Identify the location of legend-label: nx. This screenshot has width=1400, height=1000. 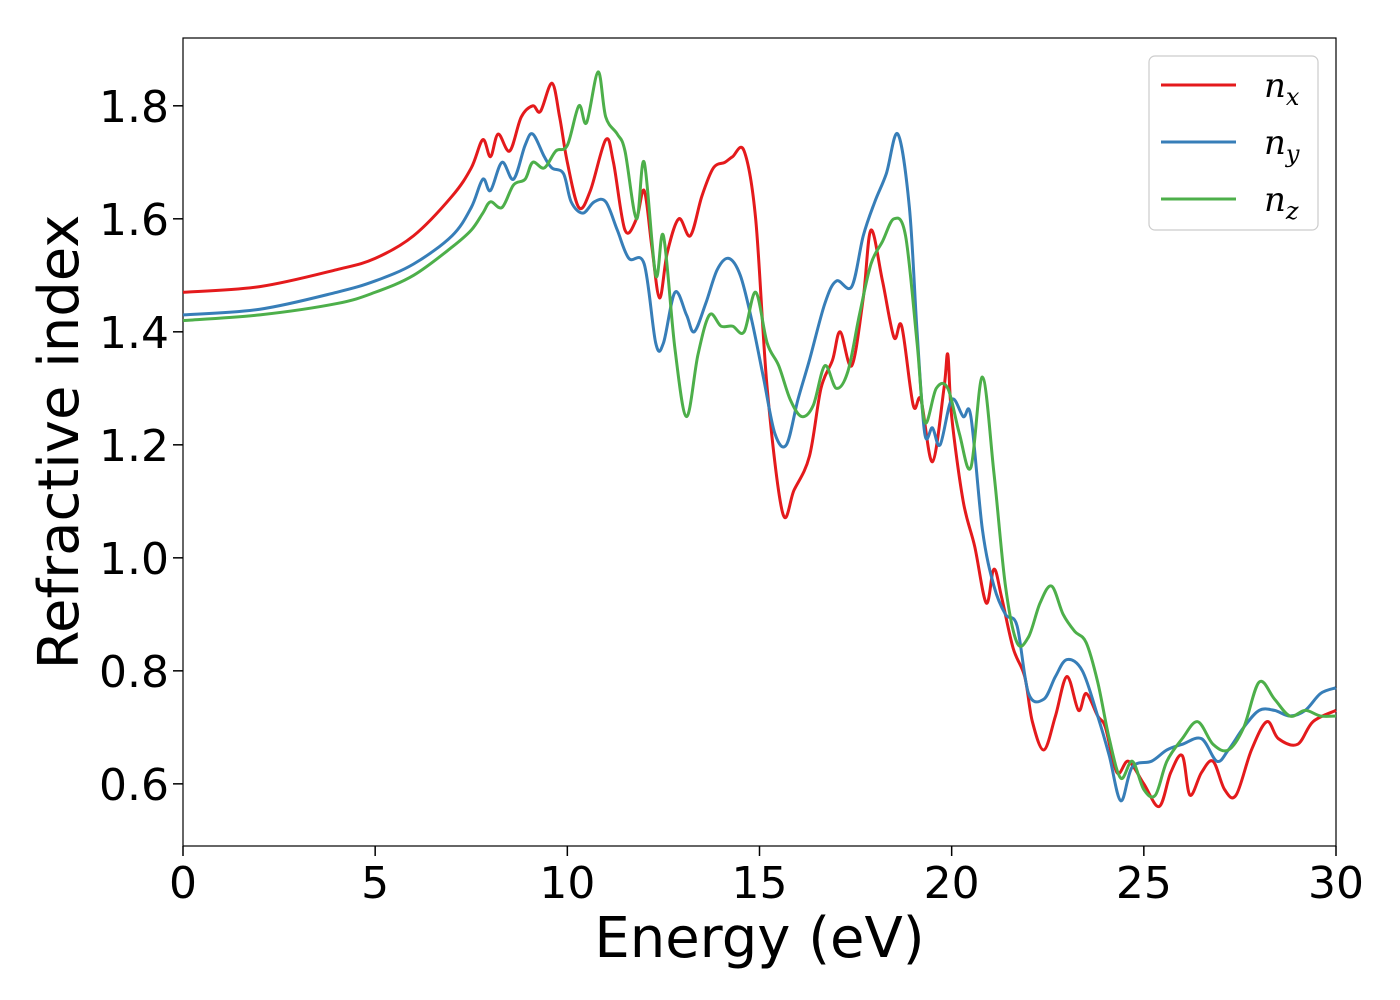
(1282, 88).